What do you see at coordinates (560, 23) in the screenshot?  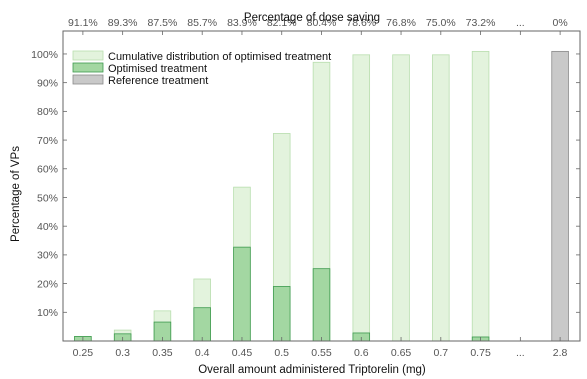 I see `top-tick-label: 0%` at bounding box center [560, 23].